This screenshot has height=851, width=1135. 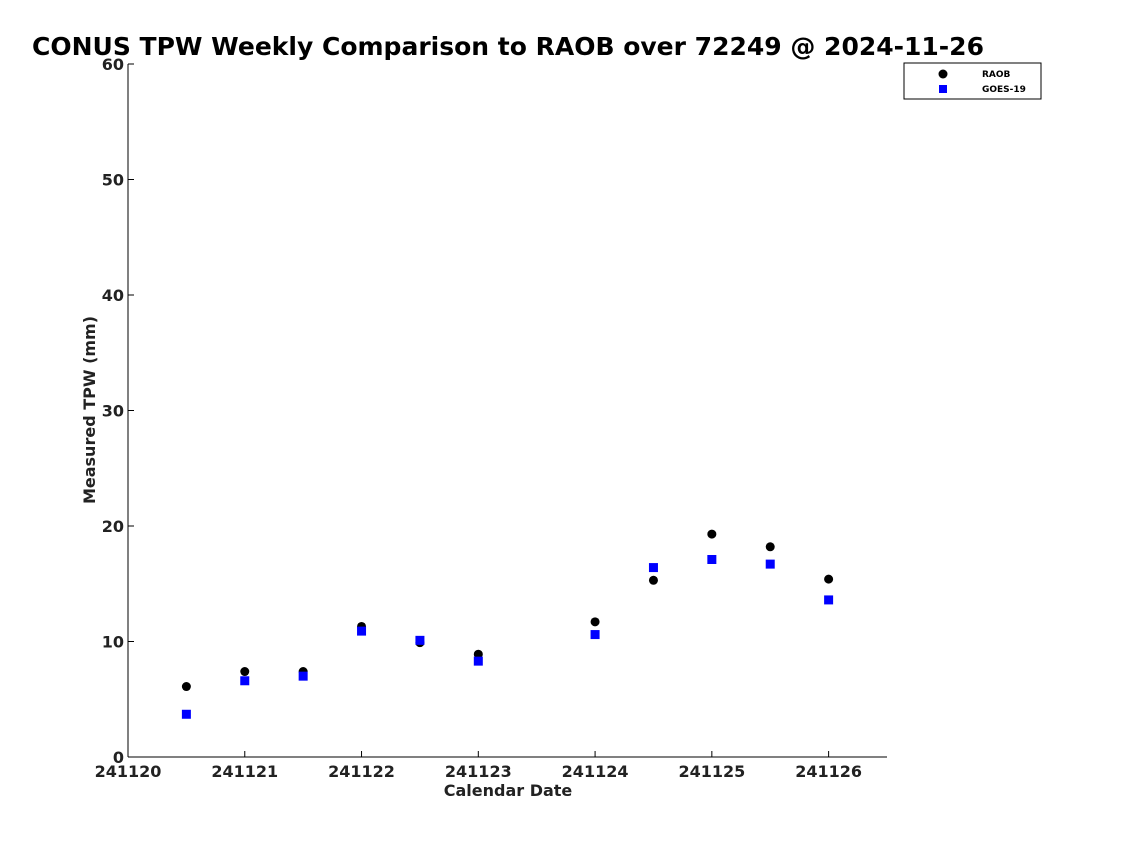 I want to click on legend-label: RAOB, so click(x=996, y=75).